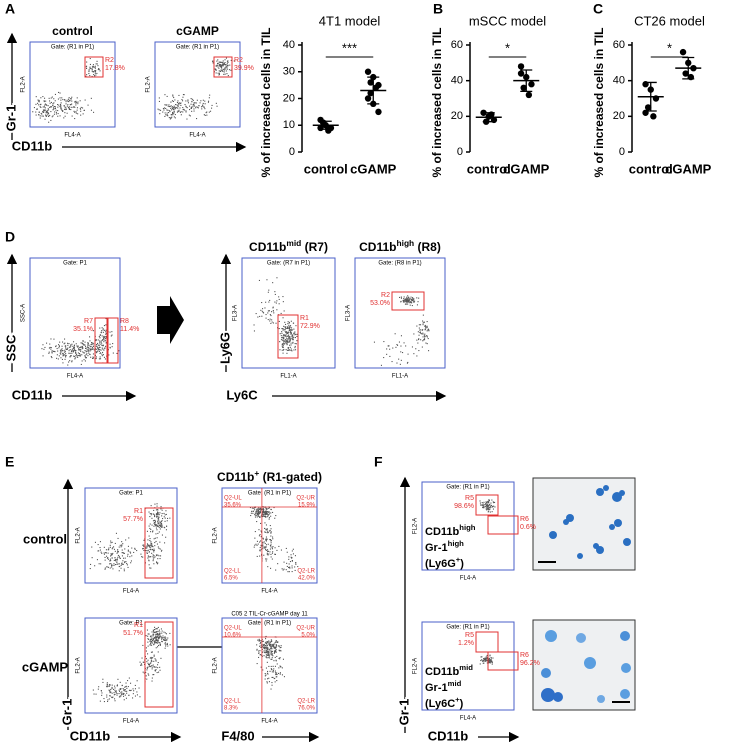  Describe the element at coordinates (130, 537) in the screenshot. I see `event-cloud` at that location.